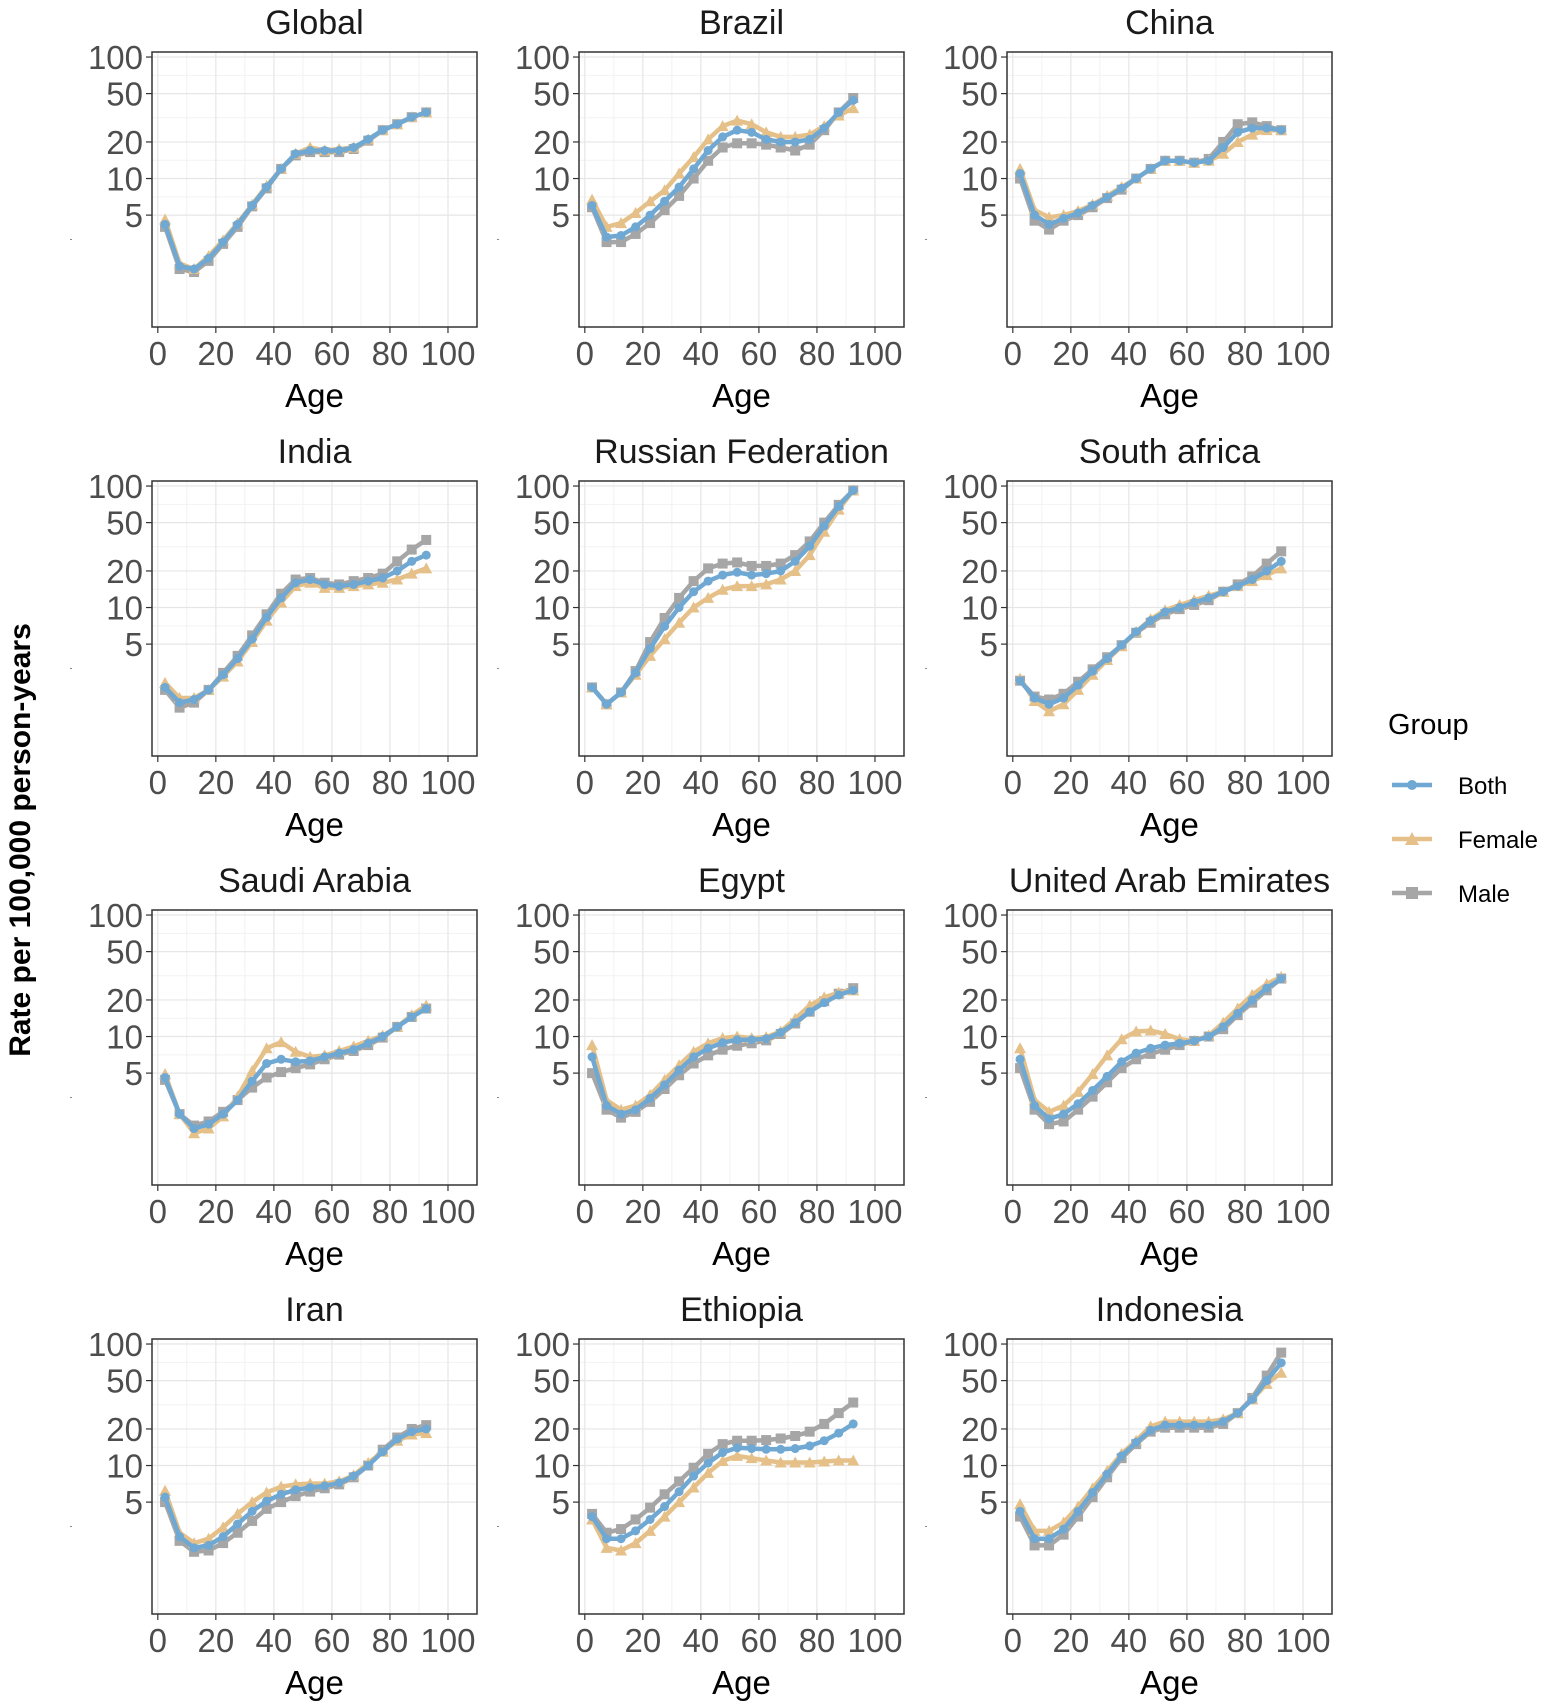 This screenshot has height=1703, width=1547. What do you see at coordinates (315, 452) in the screenshot?
I see `panel-title-india: India` at bounding box center [315, 452].